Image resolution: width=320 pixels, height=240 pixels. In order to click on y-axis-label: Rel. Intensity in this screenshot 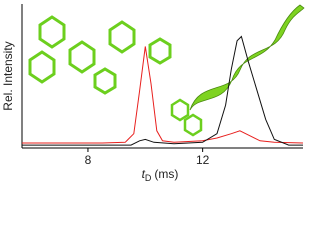, I will do `click(8, 75)`.